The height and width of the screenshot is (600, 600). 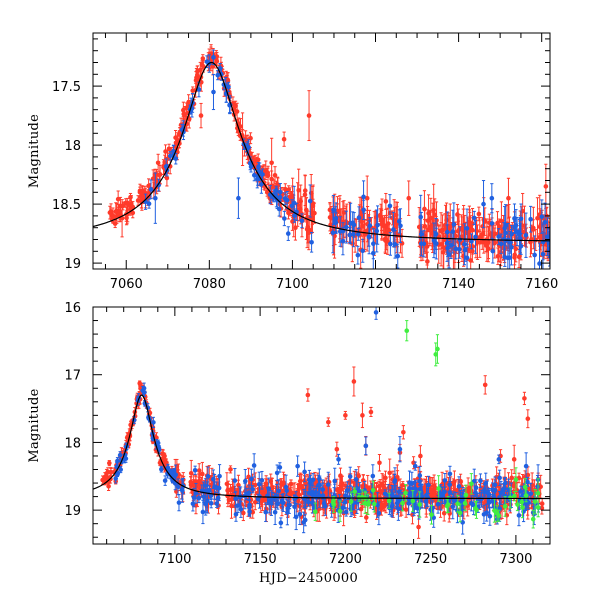 What do you see at coordinates (260, 559) in the screenshot?
I see `x-tick-label: 7150` at bounding box center [260, 559].